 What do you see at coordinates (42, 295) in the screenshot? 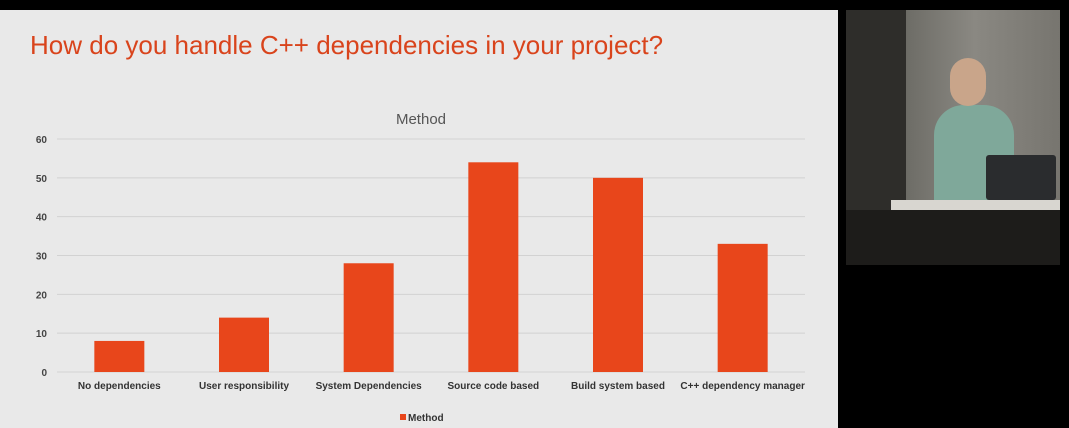
I see `y-tick-label: 20` at bounding box center [42, 295].